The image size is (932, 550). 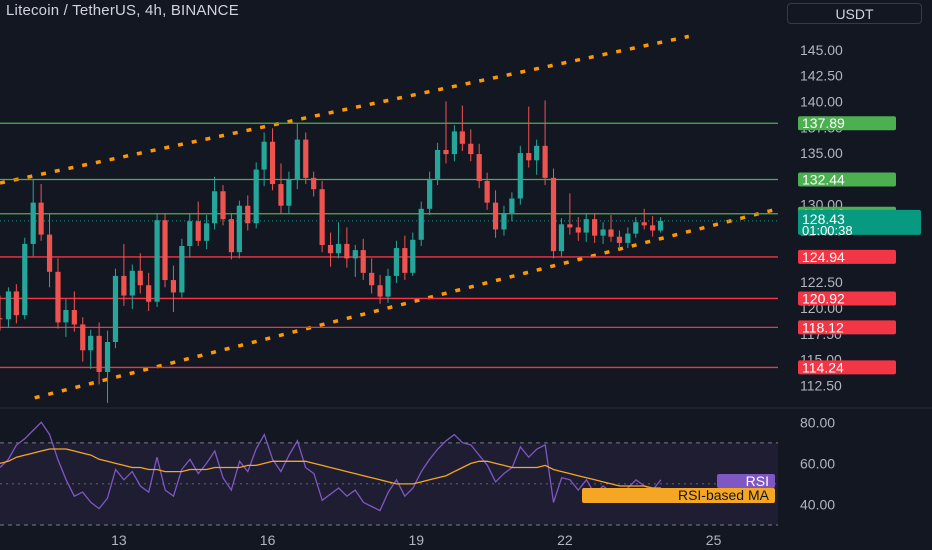 What do you see at coordinates (724, 495) in the screenshot?
I see `rsi-ma-tag-label: RSI-based MA` at bounding box center [724, 495].